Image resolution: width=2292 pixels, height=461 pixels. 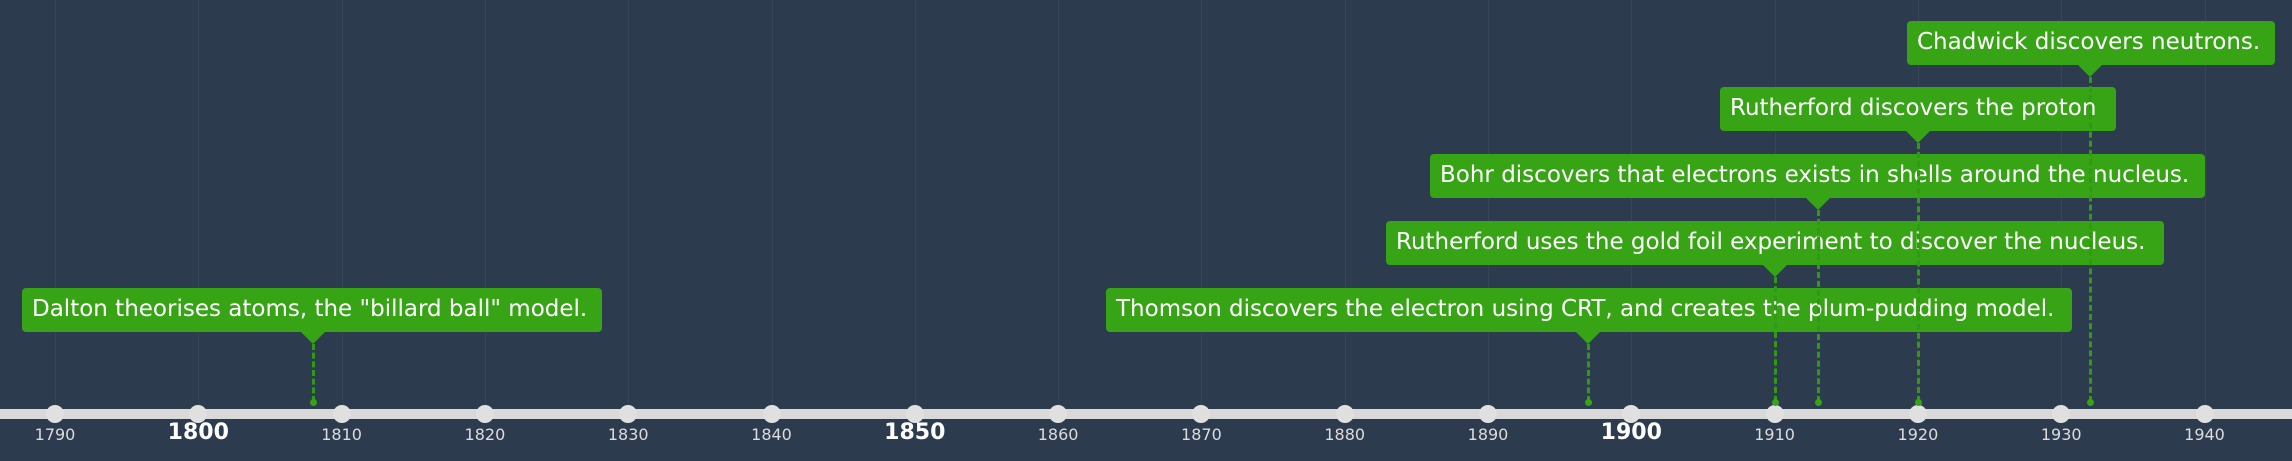 What do you see at coordinates (485, 434) in the screenshot?
I see `tick-label: 1820` at bounding box center [485, 434].